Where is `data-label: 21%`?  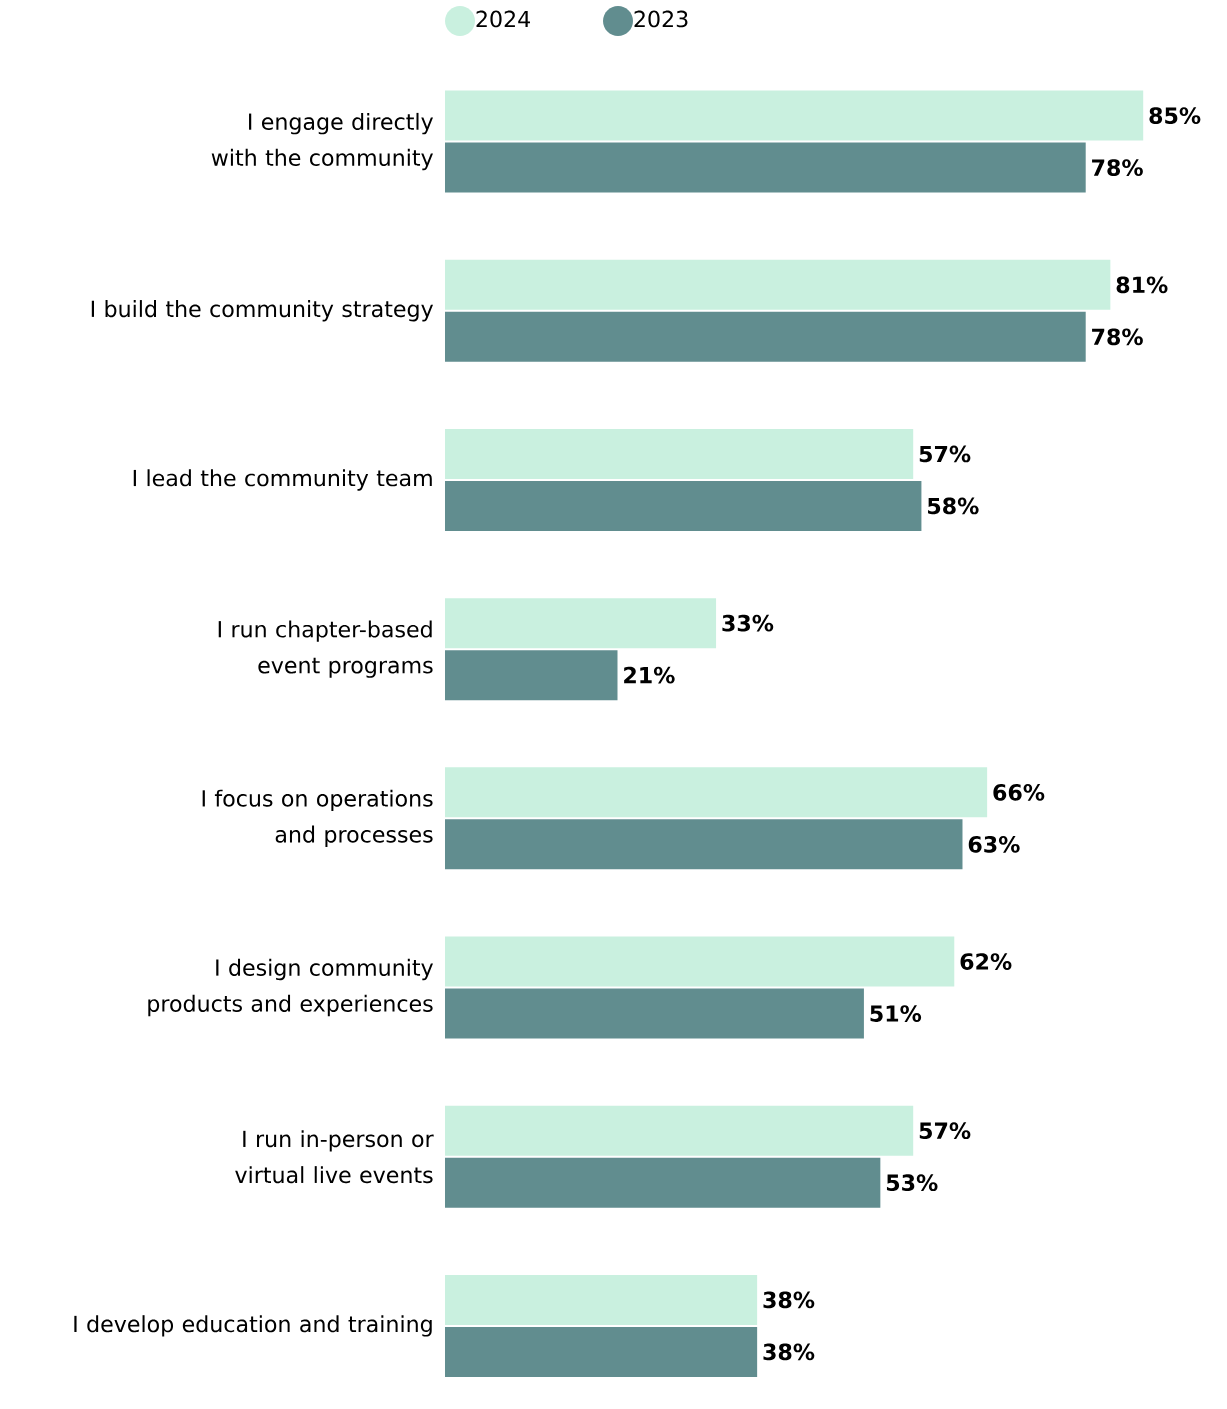
data-label: 21% is located at coordinates (649, 675).